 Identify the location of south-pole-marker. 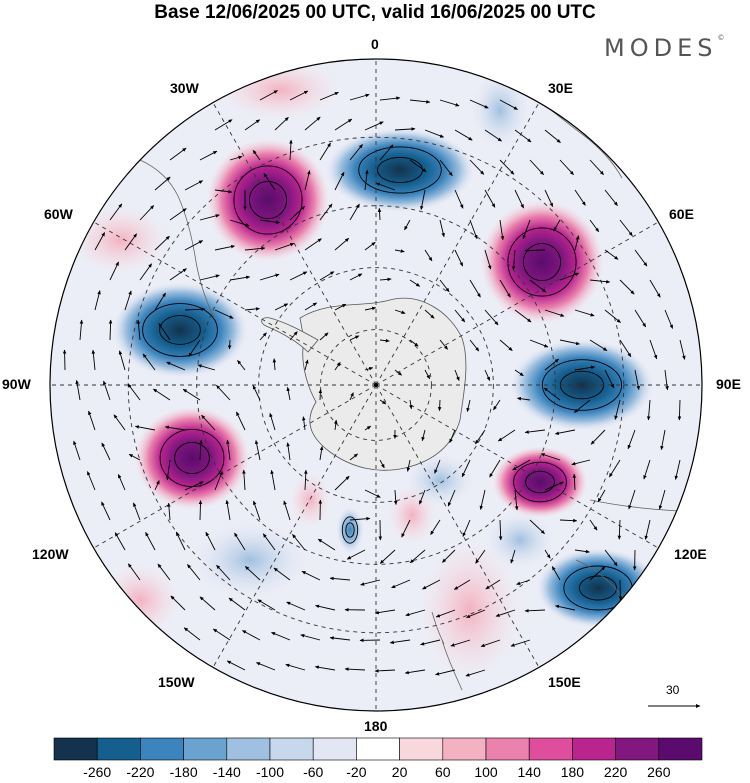
(376, 385).